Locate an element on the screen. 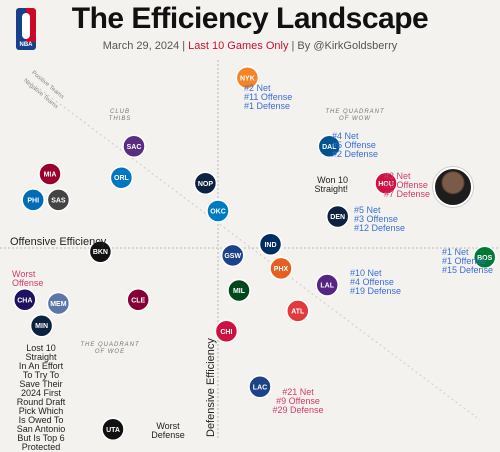 This screenshot has height=452, width=500. quadrant-bottom-left-label: THE QUADRANT OF WOE is located at coordinates (110, 348).